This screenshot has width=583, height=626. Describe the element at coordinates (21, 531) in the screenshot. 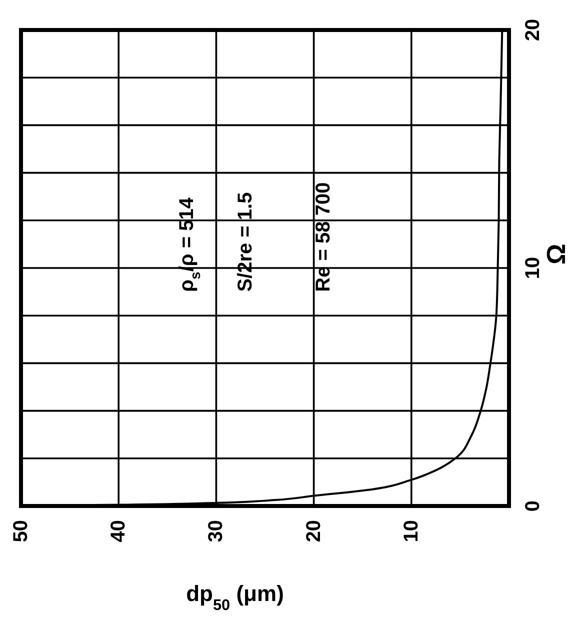

I see `x-tick-label: 50` at that location.